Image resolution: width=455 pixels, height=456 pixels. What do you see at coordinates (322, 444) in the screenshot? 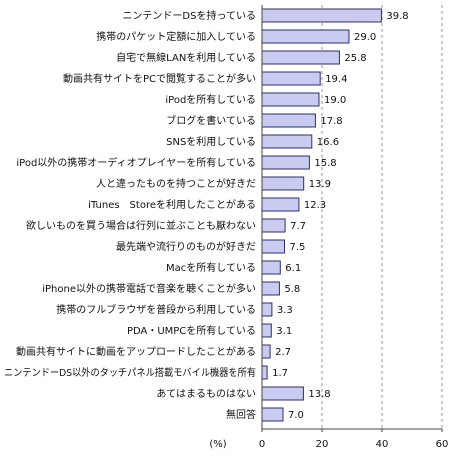
I see `tick-label: 20` at bounding box center [322, 444].